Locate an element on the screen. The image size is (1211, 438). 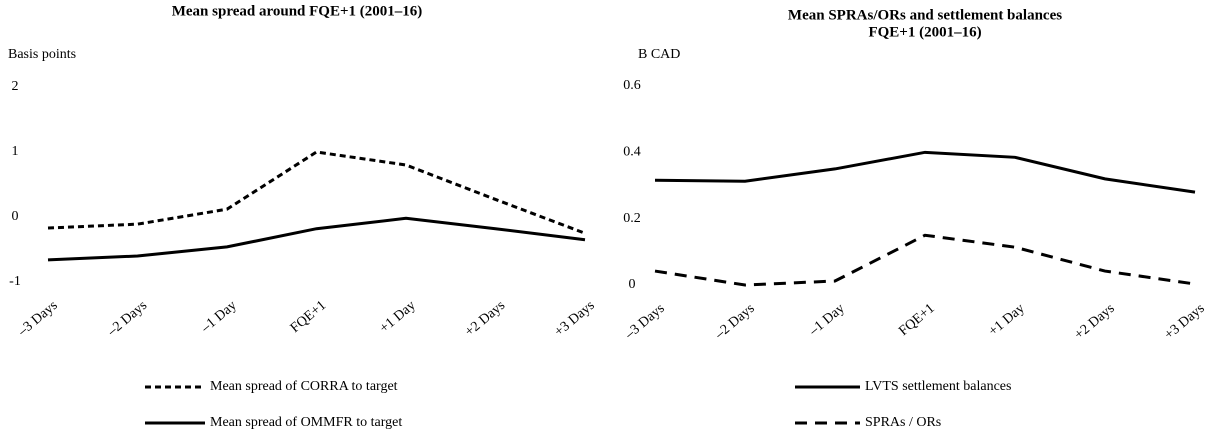
y-tick-label: 0.6 is located at coordinates (632, 85).